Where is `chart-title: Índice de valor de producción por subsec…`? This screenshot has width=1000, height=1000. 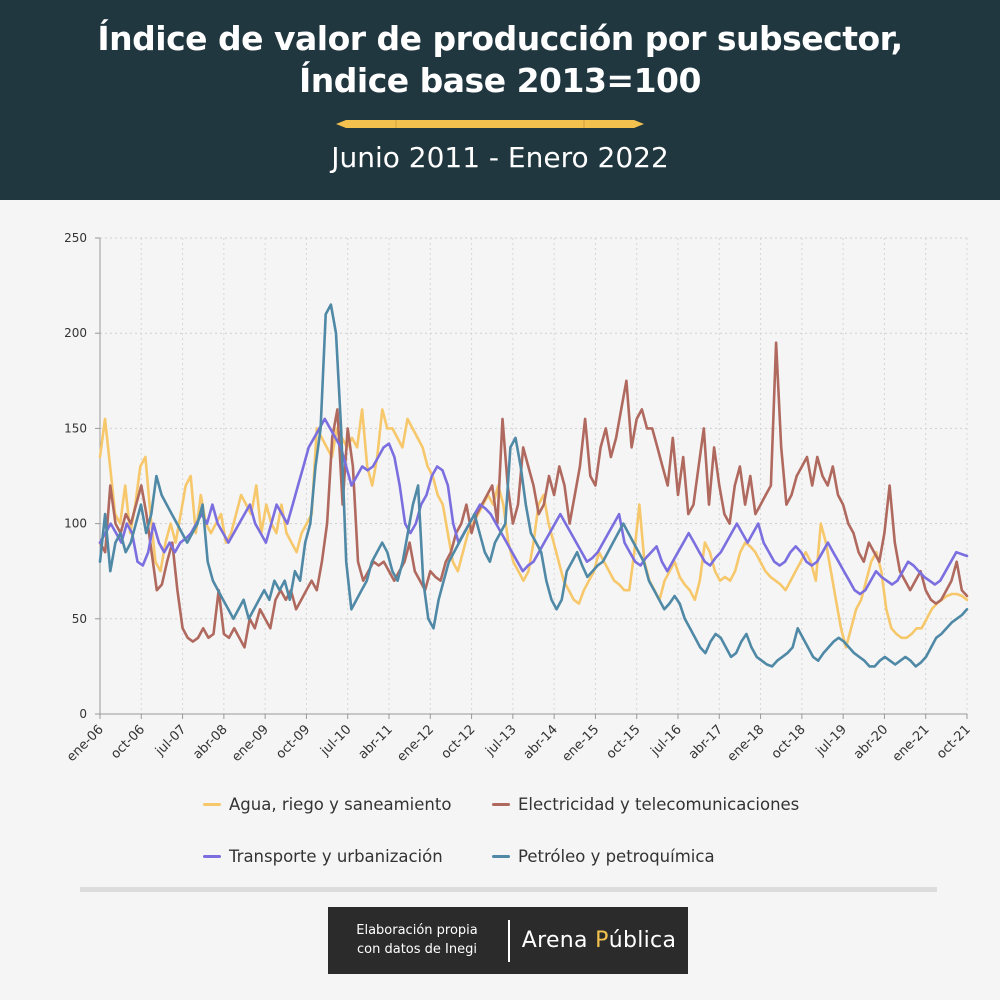 chart-title: Índice de valor de producción por subsec… is located at coordinates (500, 60).